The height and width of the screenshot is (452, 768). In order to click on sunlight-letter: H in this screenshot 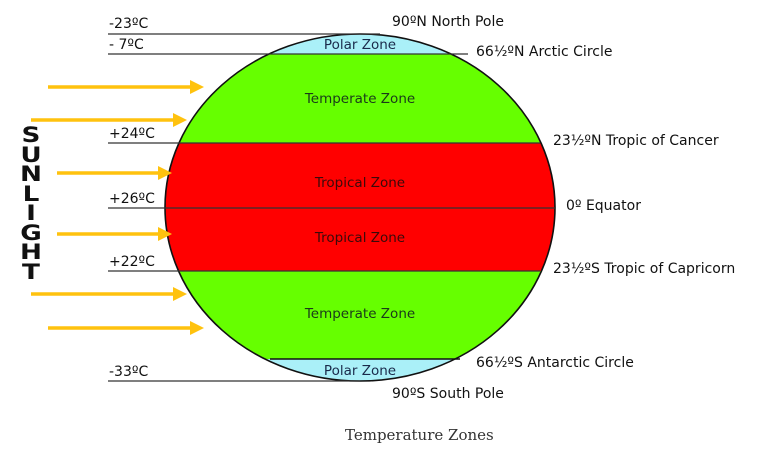, I will do `click(31, 252)`.